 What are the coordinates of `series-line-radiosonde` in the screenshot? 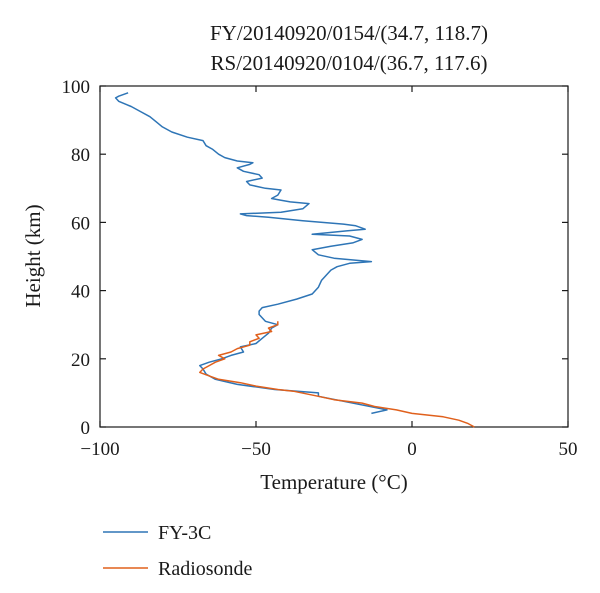 It's located at (337, 374).